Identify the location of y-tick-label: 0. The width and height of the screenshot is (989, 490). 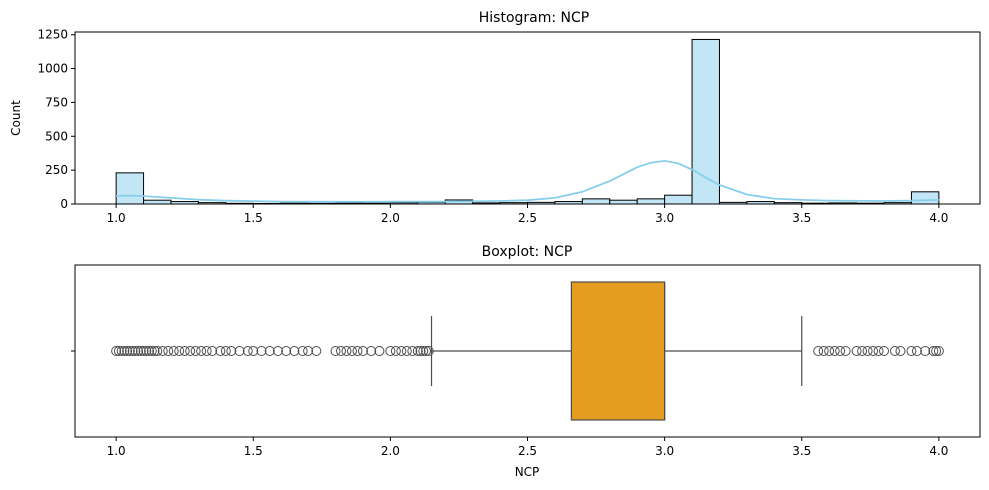
(64, 204).